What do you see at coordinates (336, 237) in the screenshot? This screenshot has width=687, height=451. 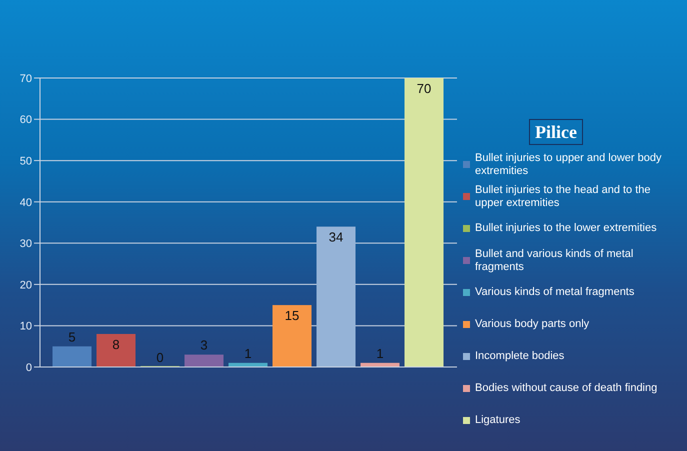 I see `data-label: 34` at bounding box center [336, 237].